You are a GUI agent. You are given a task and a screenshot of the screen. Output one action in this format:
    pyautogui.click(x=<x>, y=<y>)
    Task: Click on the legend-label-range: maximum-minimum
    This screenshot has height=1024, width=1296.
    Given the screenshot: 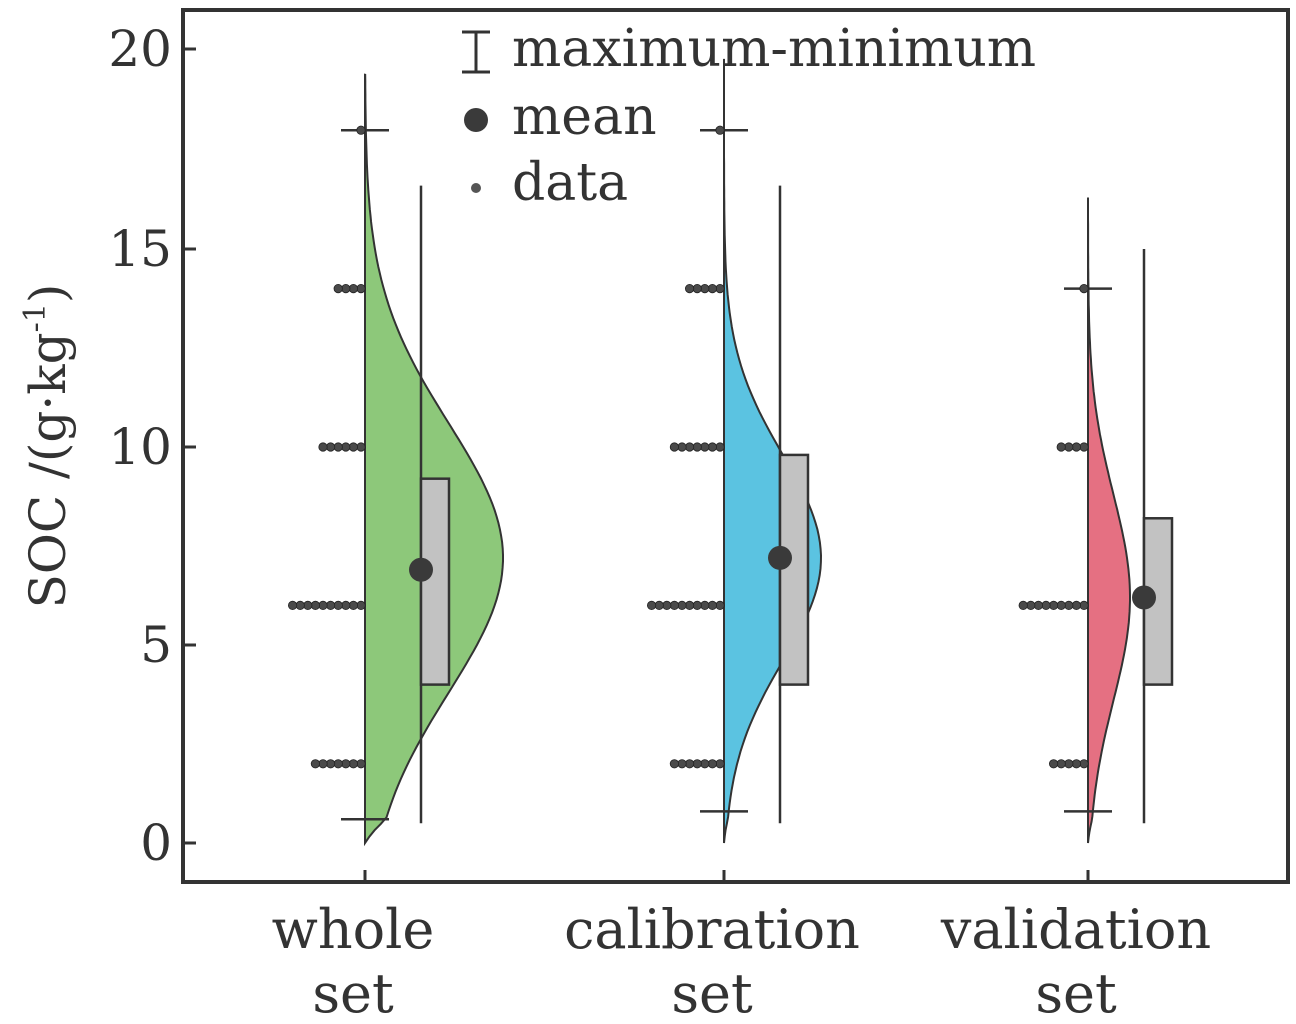 What is the action you would take?
    pyautogui.click(x=774, y=49)
    